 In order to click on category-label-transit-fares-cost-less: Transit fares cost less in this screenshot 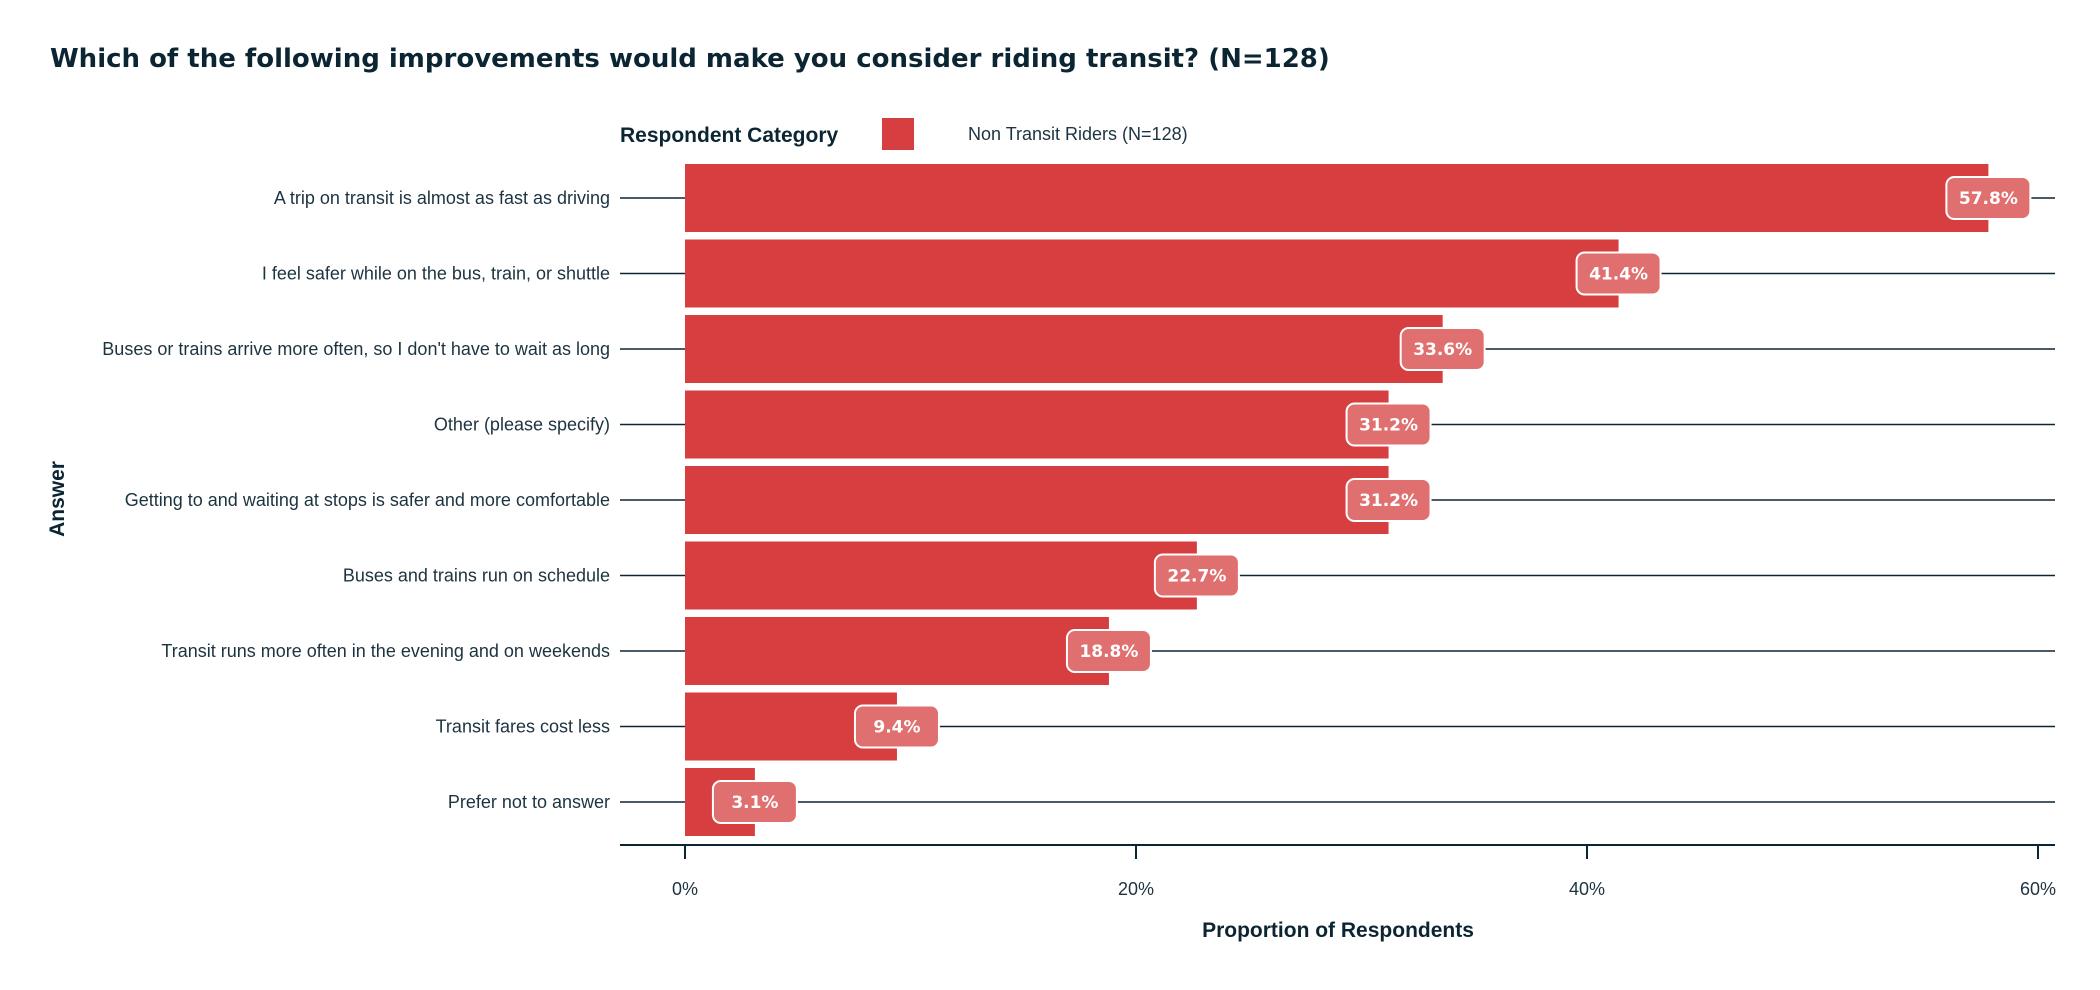, I will do `click(523, 727)`.